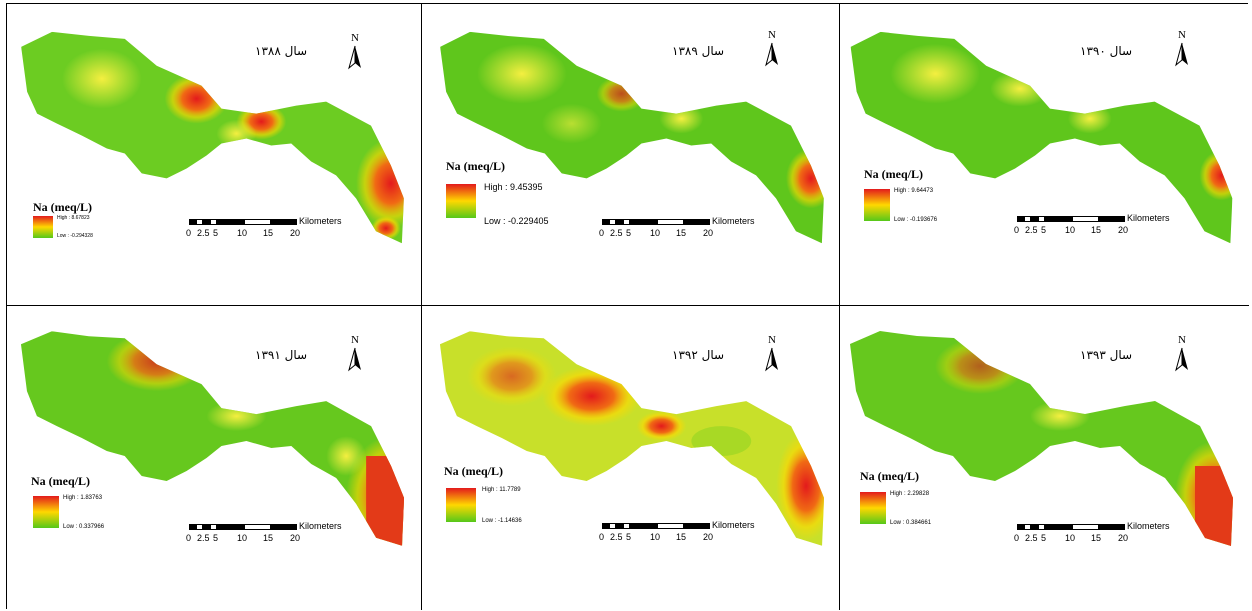 This screenshot has height=611, width=1252. I want to click on legend-high: High : 9.64473, so click(914, 191).